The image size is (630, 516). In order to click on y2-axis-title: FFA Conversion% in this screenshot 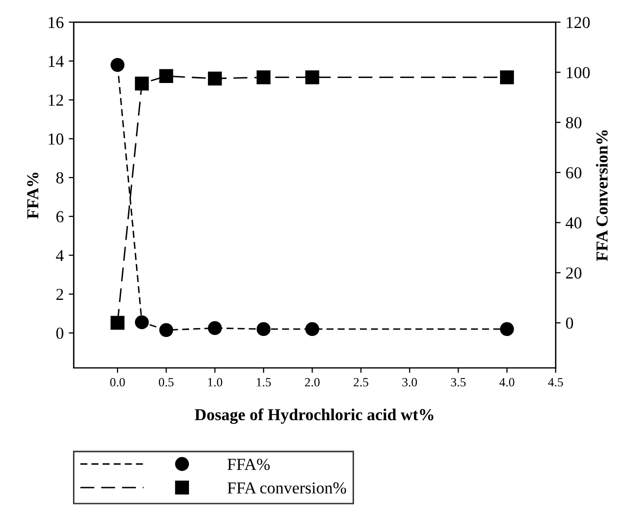, I will do `click(602, 196)`.